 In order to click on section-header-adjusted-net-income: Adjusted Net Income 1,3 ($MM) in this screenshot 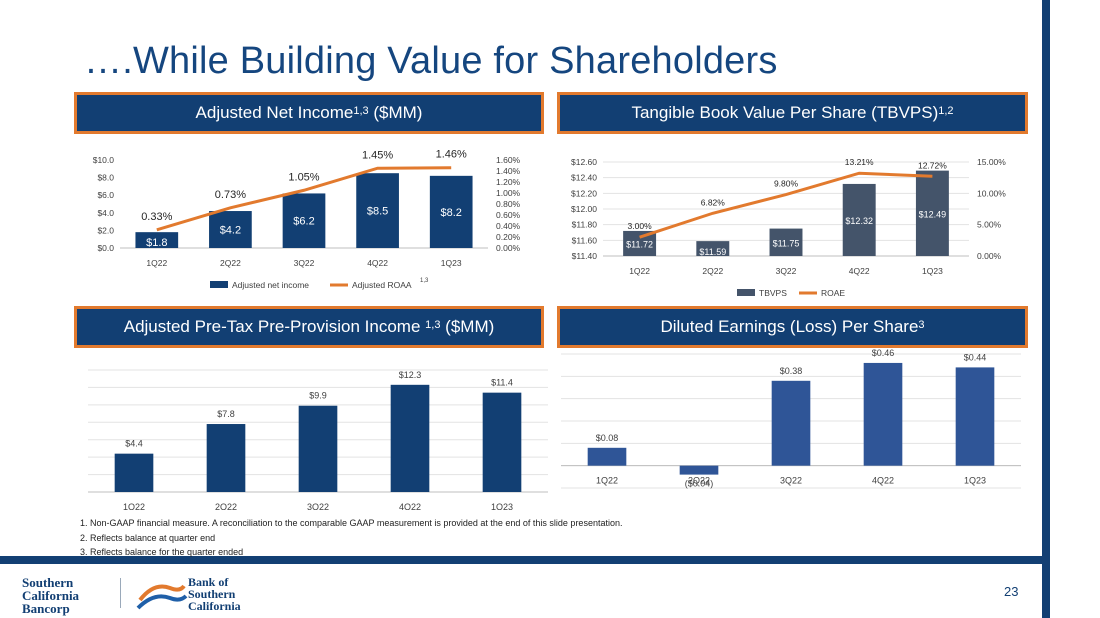, I will do `click(309, 113)`.